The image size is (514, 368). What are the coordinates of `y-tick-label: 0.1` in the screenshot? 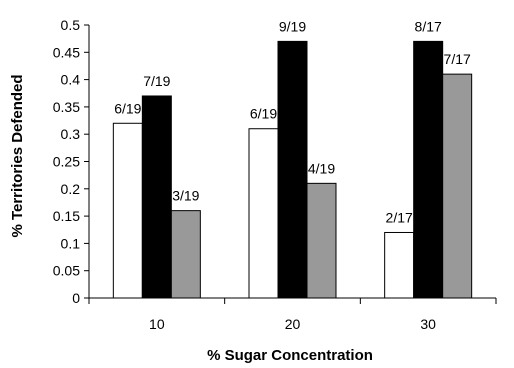 It's located at (71, 243).